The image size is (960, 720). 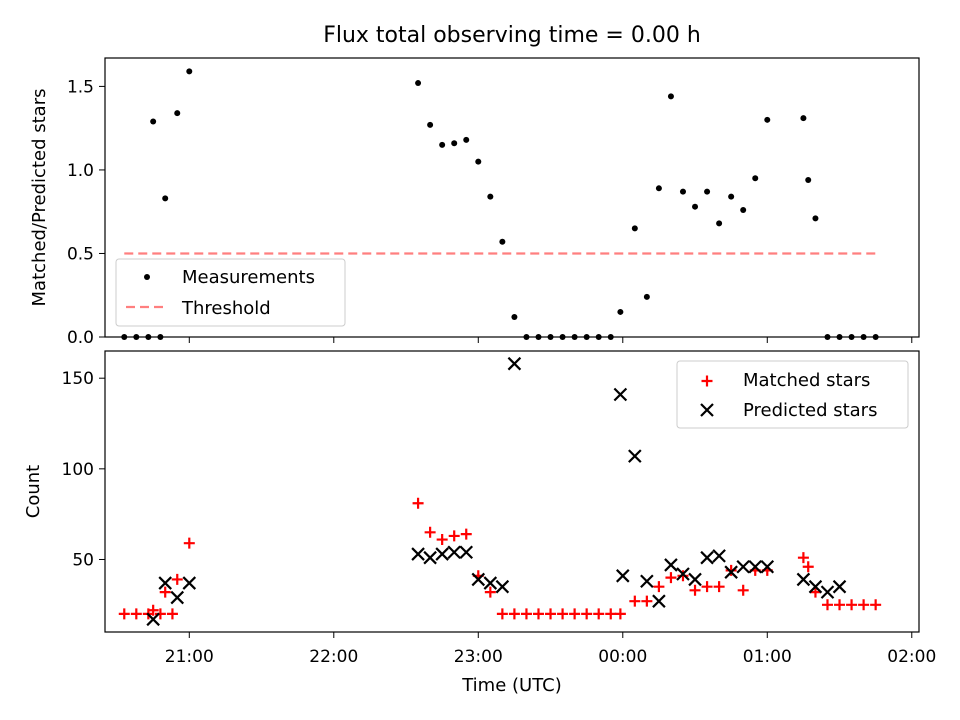 What do you see at coordinates (80, 338) in the screenshot?
I see `y-tick-label: 0.0` at bounding box center [80, 338].